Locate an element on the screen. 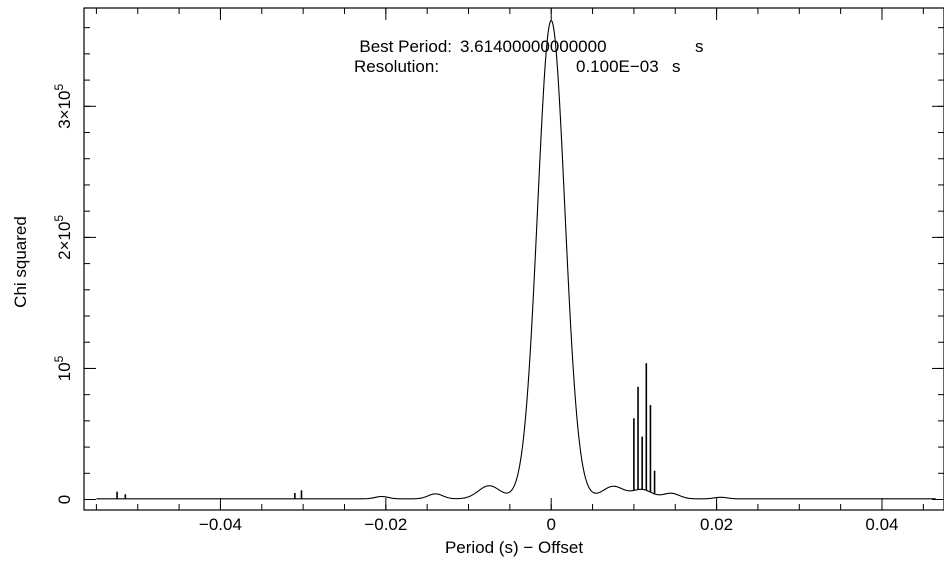  x-tick-label: 0.04 is located at coordinates (881, 524).